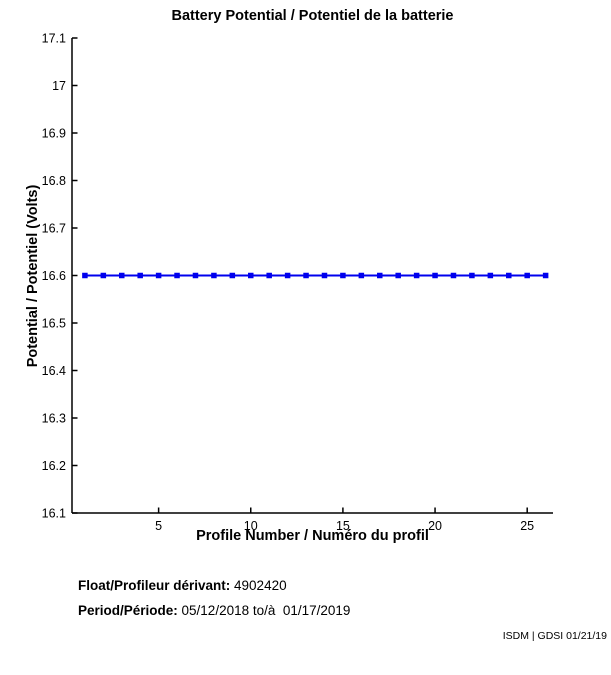  Describe the element at coordinates (54, 419) in the screenshot. I see `y-tick-label: 16.3` at that location.